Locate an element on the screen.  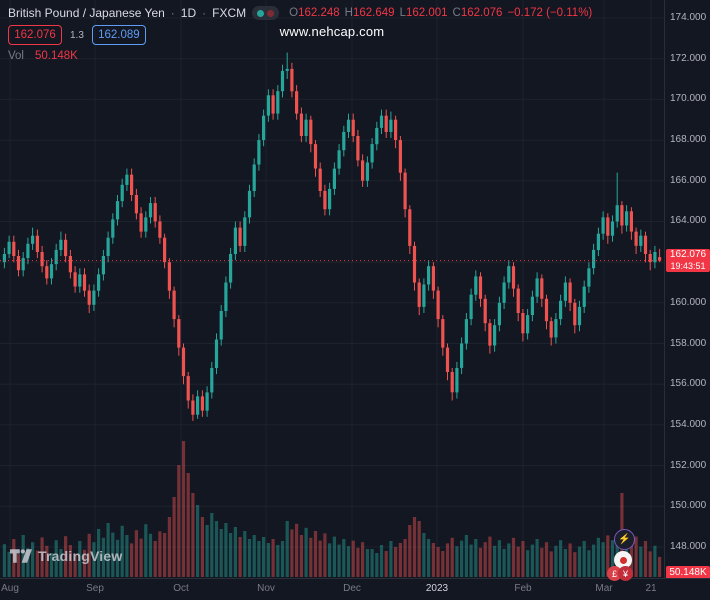
price-axis-label: 148.000 is located at coordinates (688, 546).